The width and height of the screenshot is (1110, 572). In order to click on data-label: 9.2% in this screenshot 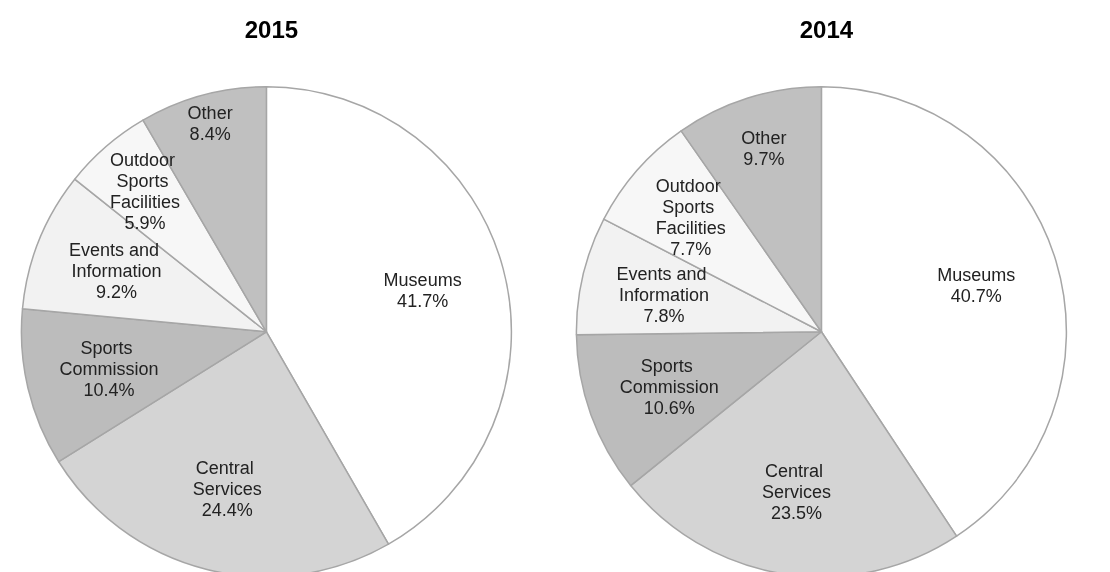, I will do `click(116, 292)`.